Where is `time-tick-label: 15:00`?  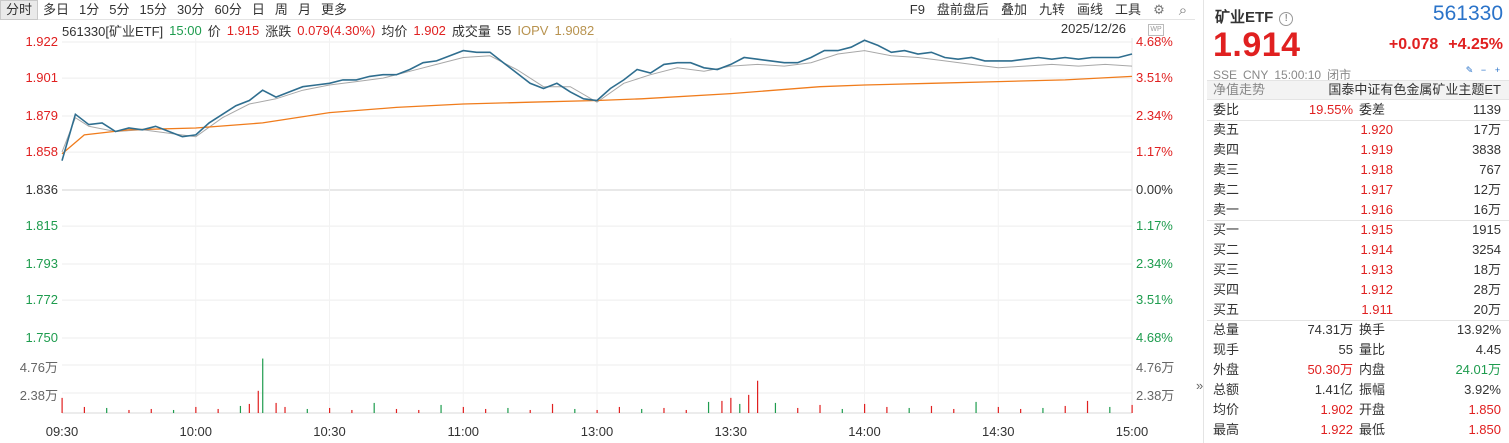 time-tick-label: 15:00 is located at coordinates (1132, 431).